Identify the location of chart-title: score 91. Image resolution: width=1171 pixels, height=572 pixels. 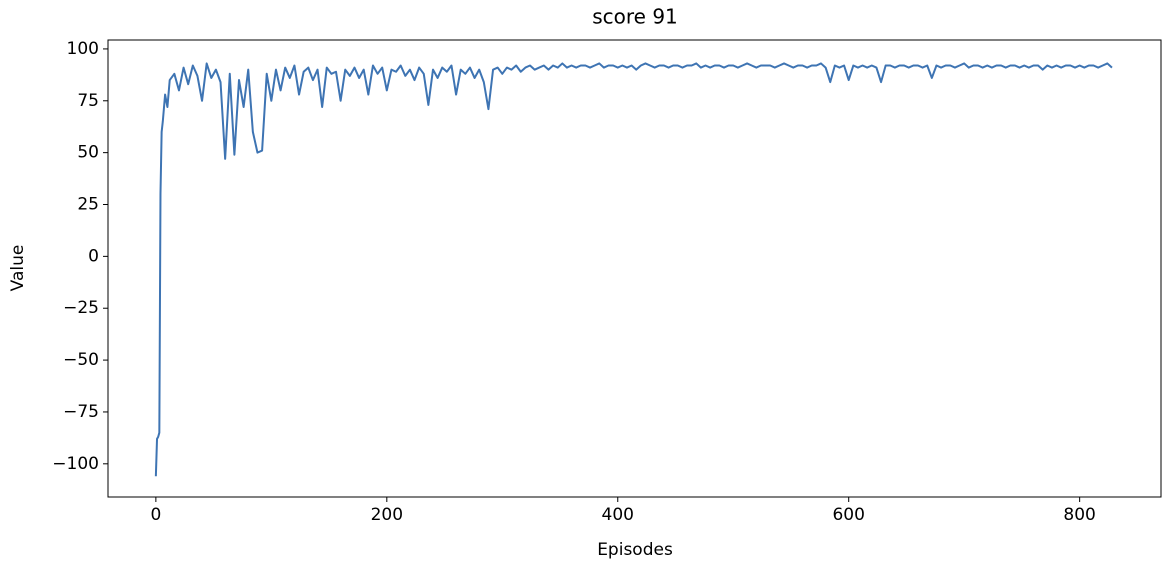
(635, 17).